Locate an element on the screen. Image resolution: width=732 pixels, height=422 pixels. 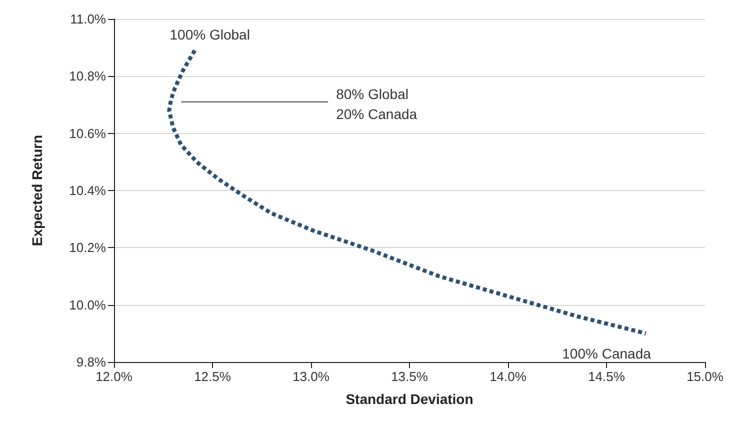
x-tick-label: 13.5% is located at coordinates (409, 376).